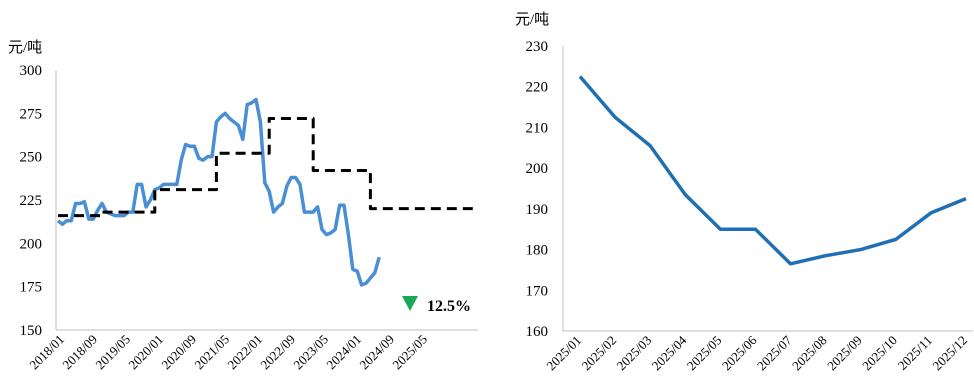 This screenshot has width=974, height=389. I want to click on left-x-tick-label: 2021/05, so click(211, 352).